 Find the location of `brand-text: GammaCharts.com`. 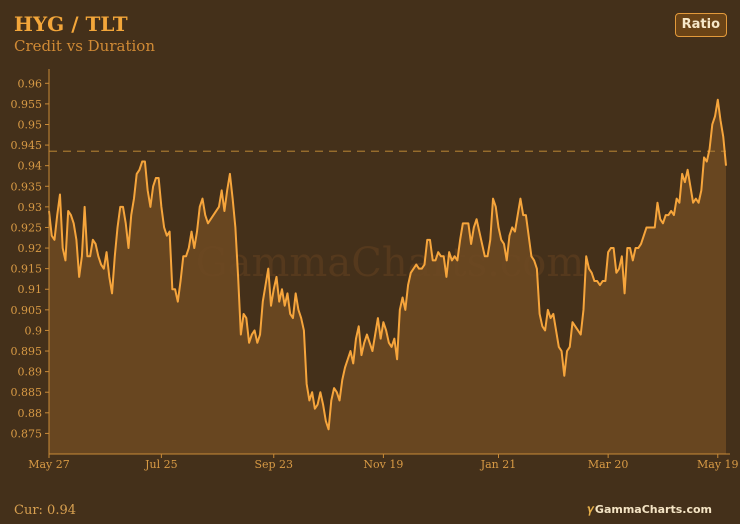

brand-text: GammaCharts.com is located at coordinates (653, 509).